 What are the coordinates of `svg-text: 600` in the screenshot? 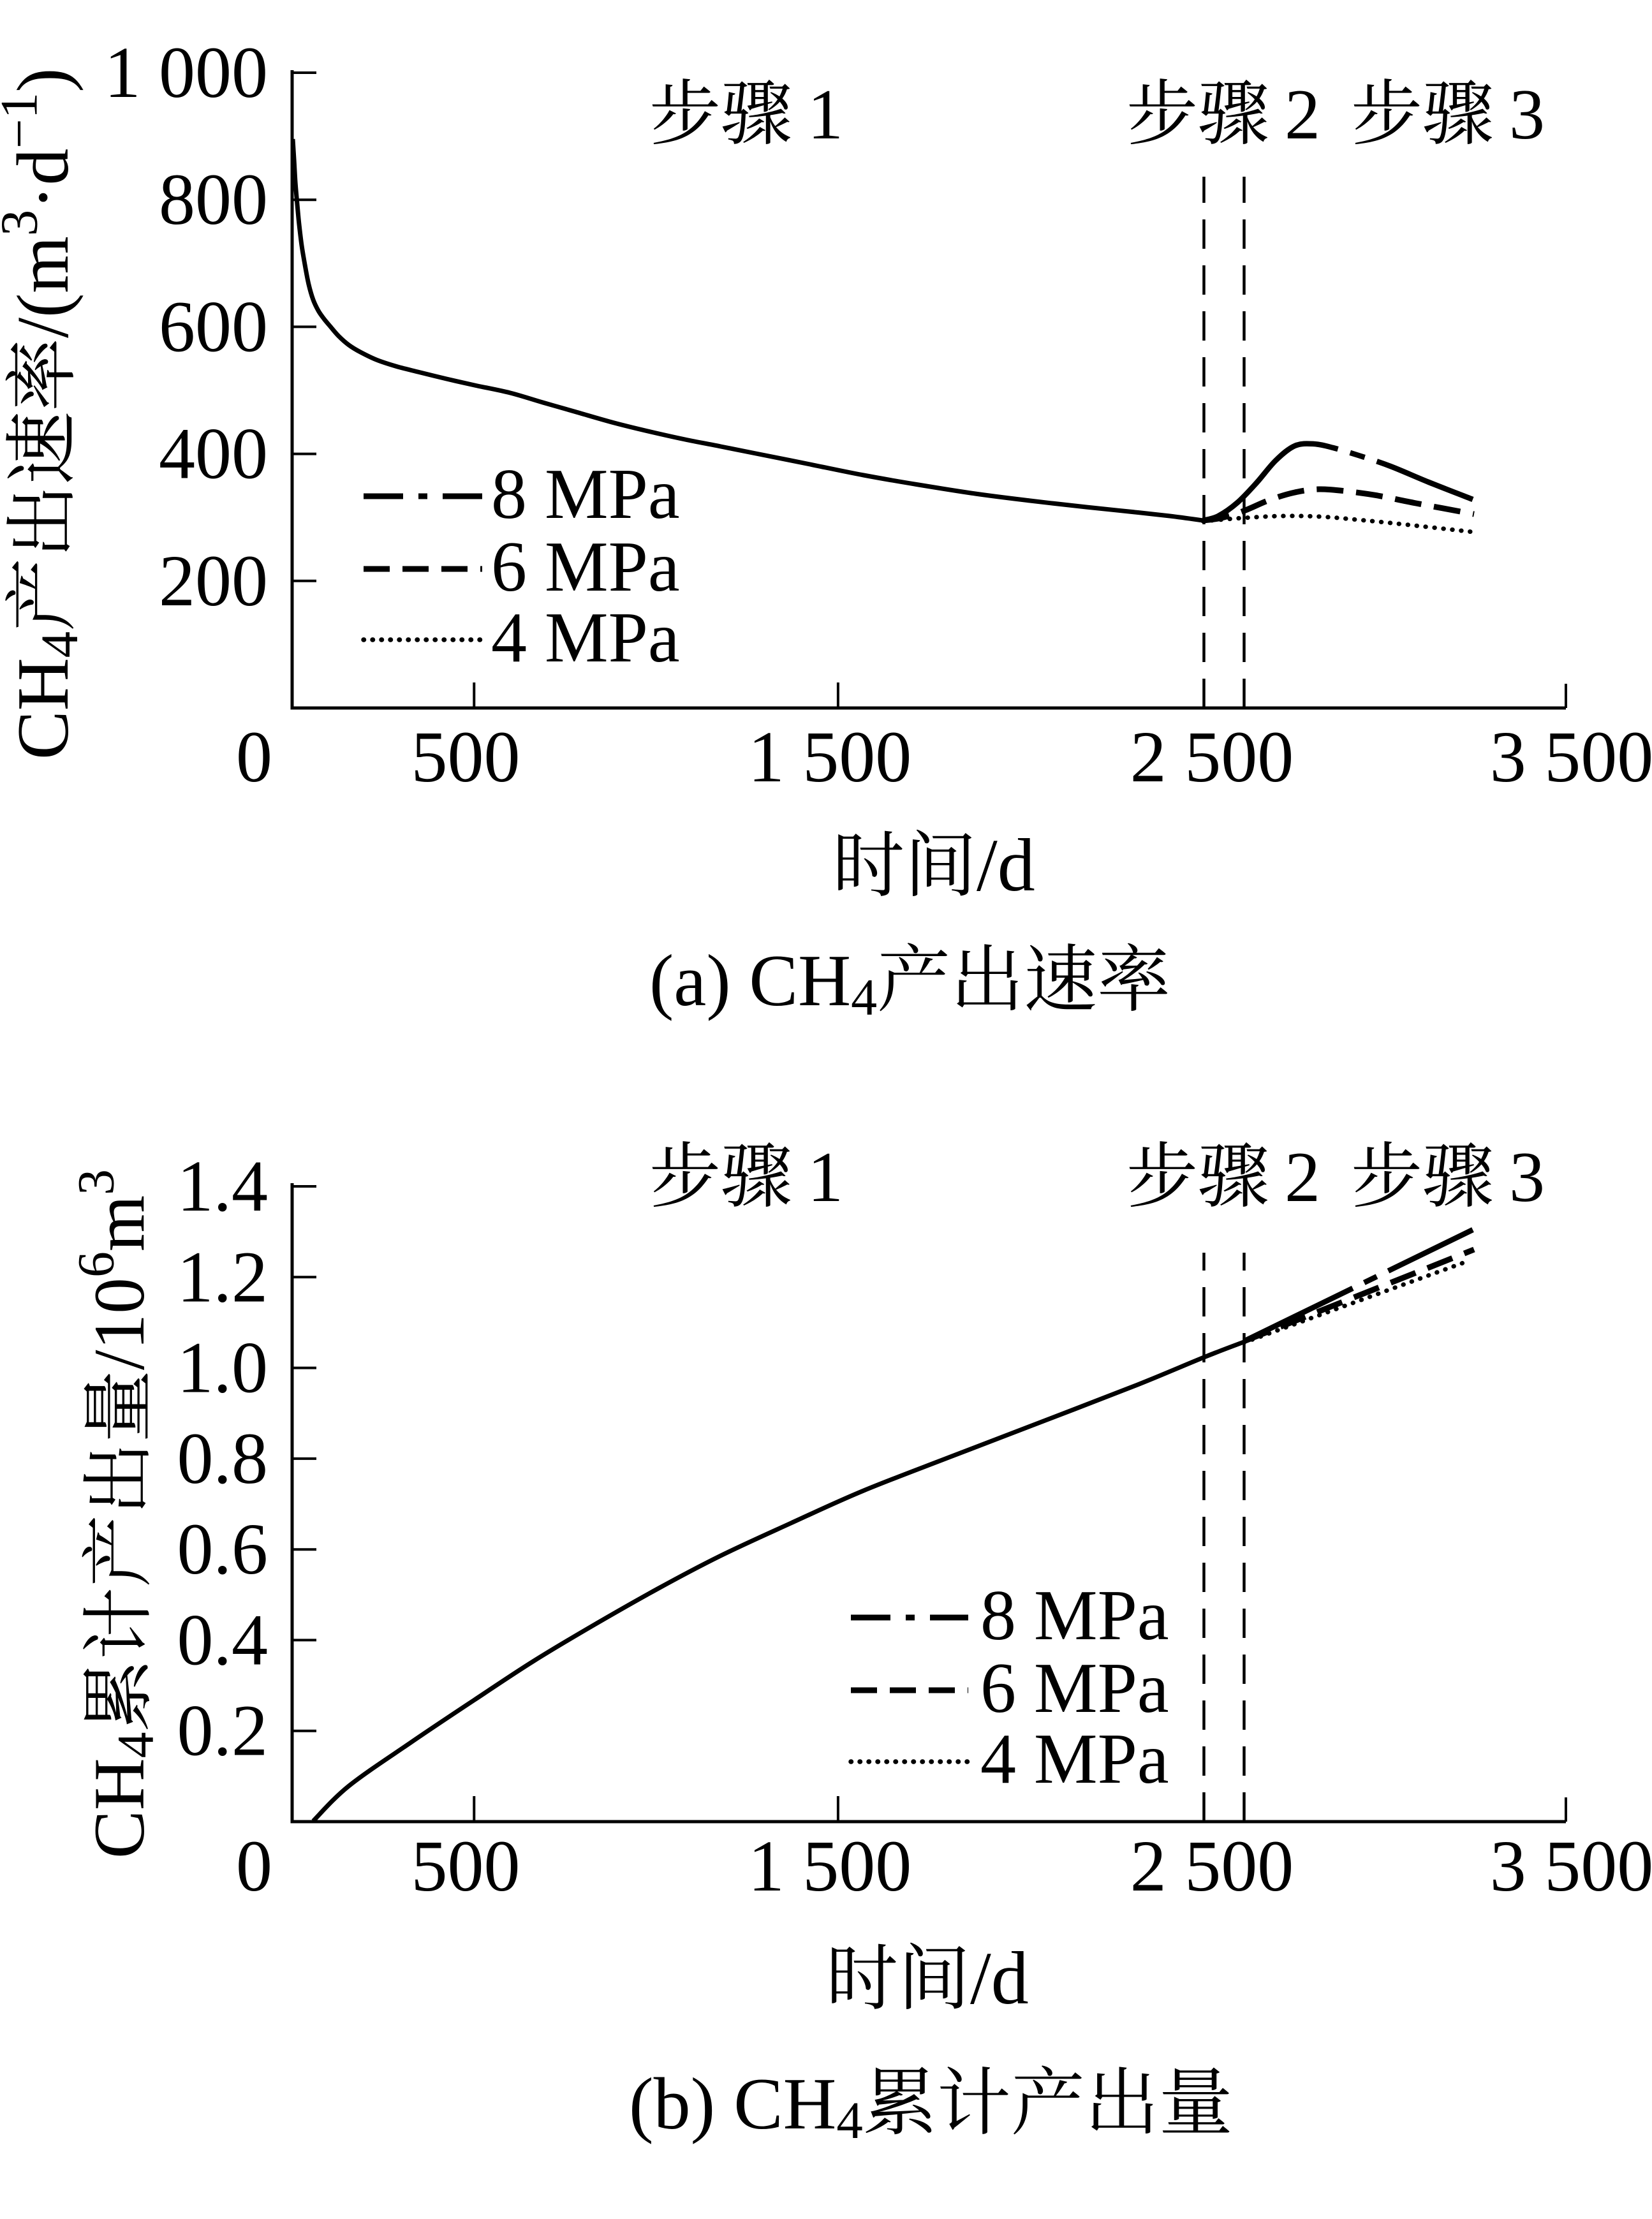 It's located at (213, 326).